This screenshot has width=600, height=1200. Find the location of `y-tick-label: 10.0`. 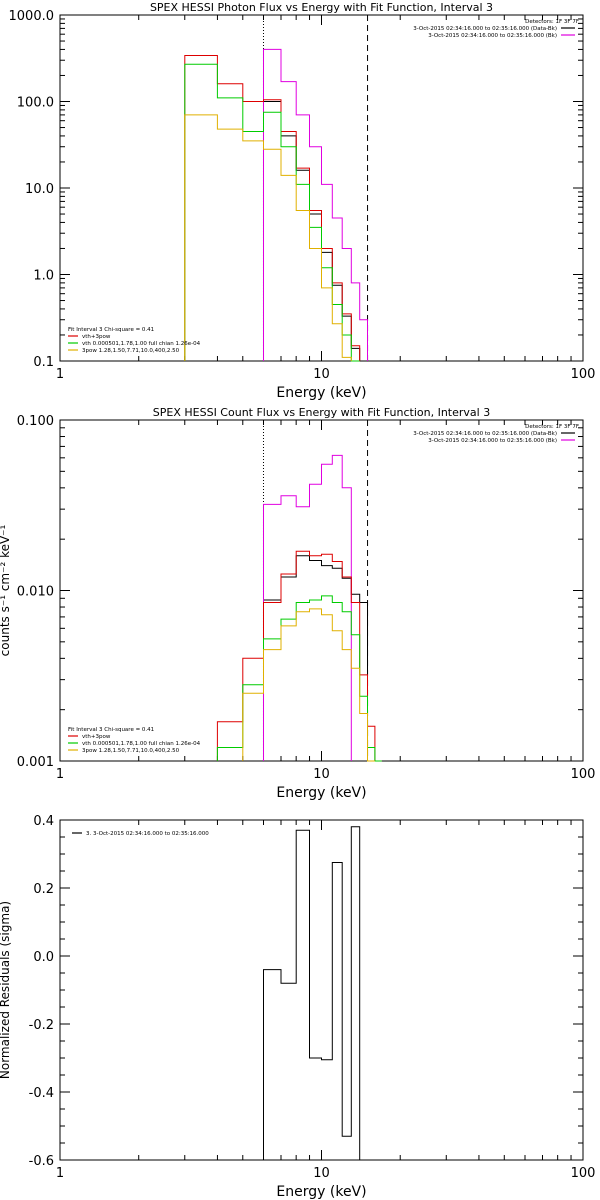

y-tick-label: 10.0 is located at coordinates (39, 189).